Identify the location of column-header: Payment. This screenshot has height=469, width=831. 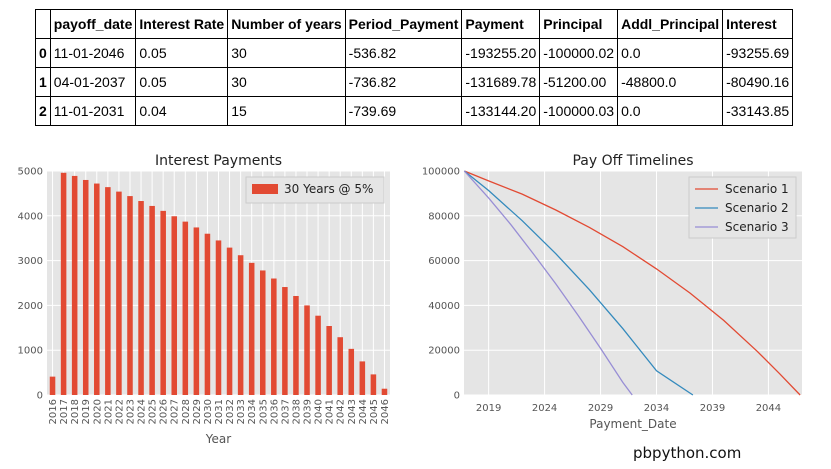
(501, 24).